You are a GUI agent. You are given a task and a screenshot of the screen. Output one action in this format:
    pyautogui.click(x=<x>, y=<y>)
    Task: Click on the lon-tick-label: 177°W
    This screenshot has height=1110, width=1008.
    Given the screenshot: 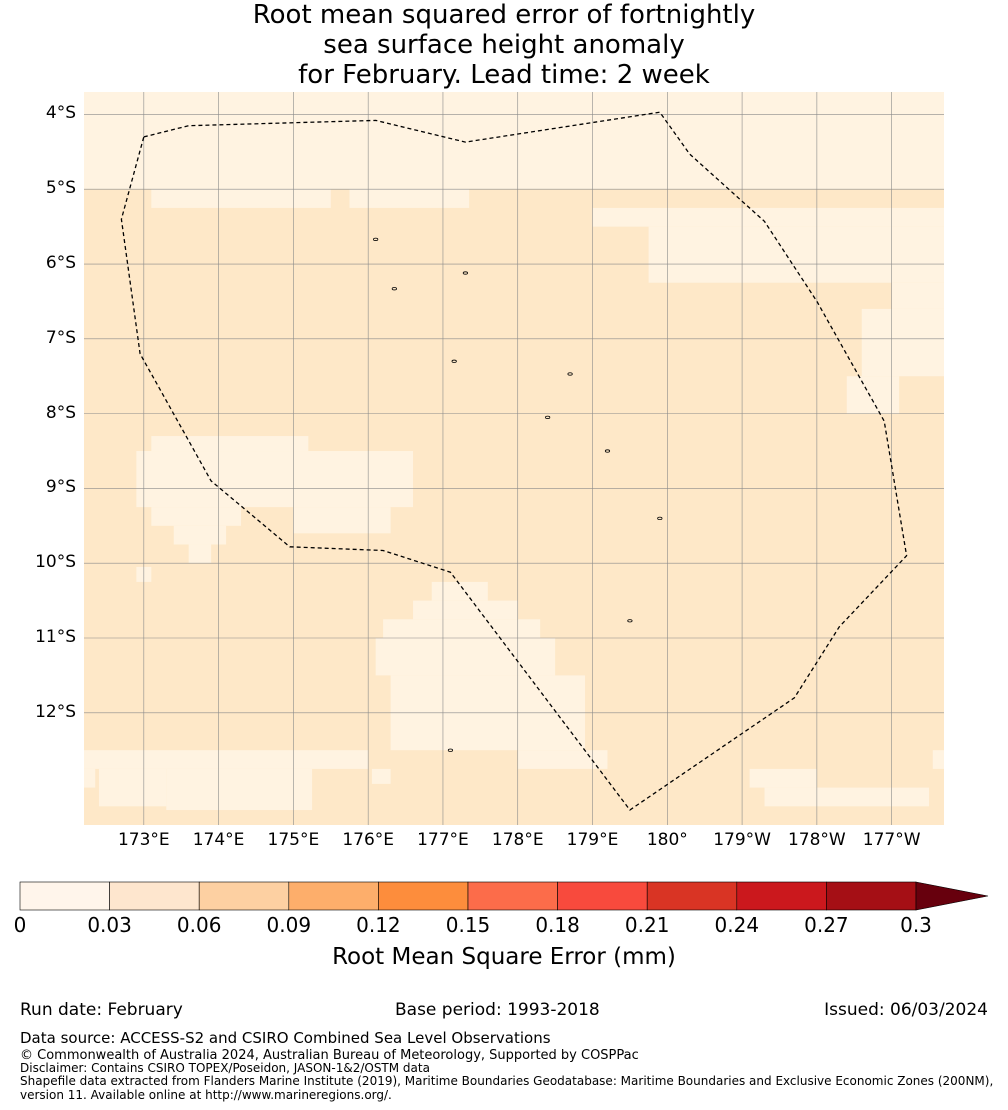 What is the action you would take?
    pyautogui.click(x=891, y=840)
    